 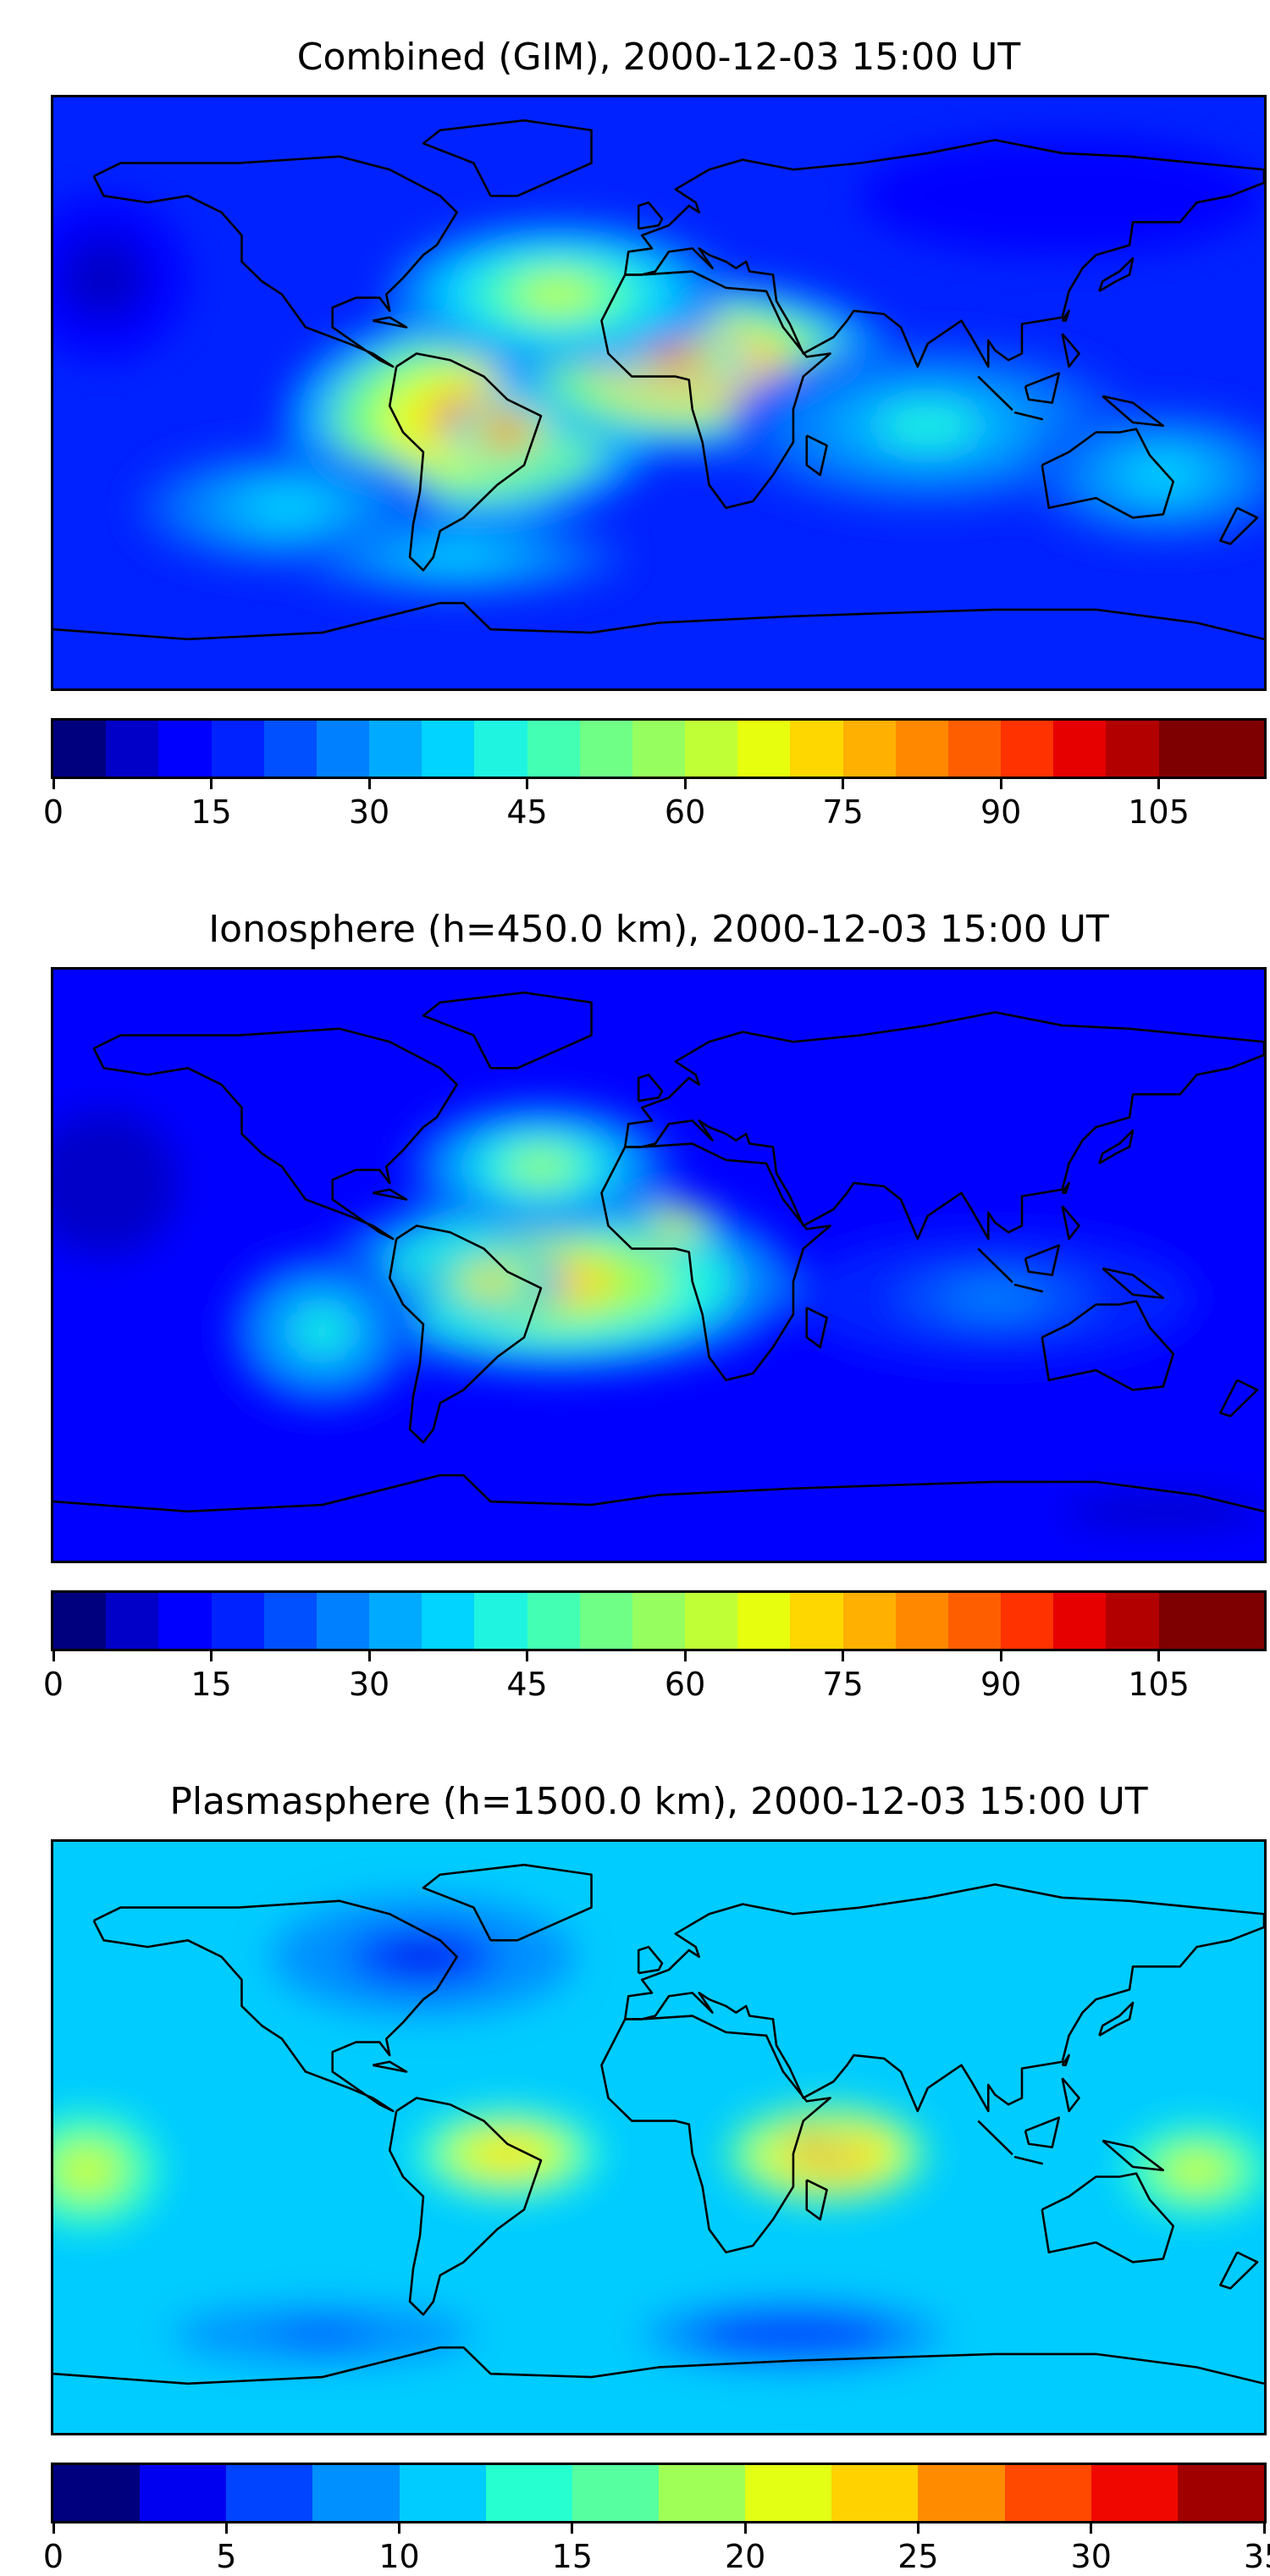 What do you see at coordinates (527, 812) in the screenshot?
I see `colorbar-tick-label: 45` at bounding box center [527, 812].